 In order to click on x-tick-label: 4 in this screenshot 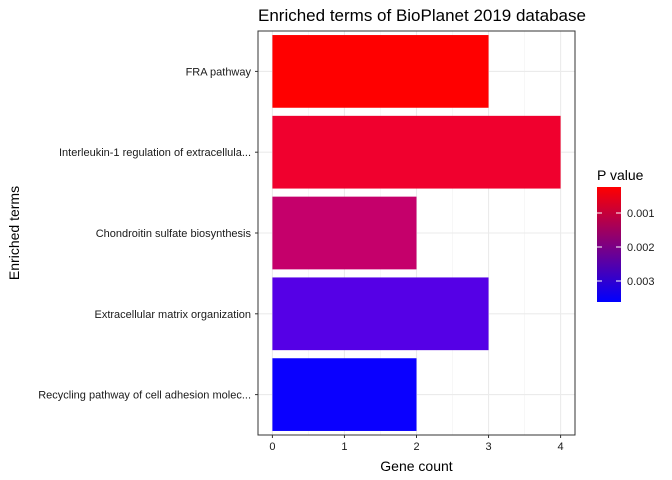, I will do `click(561, 447)`.